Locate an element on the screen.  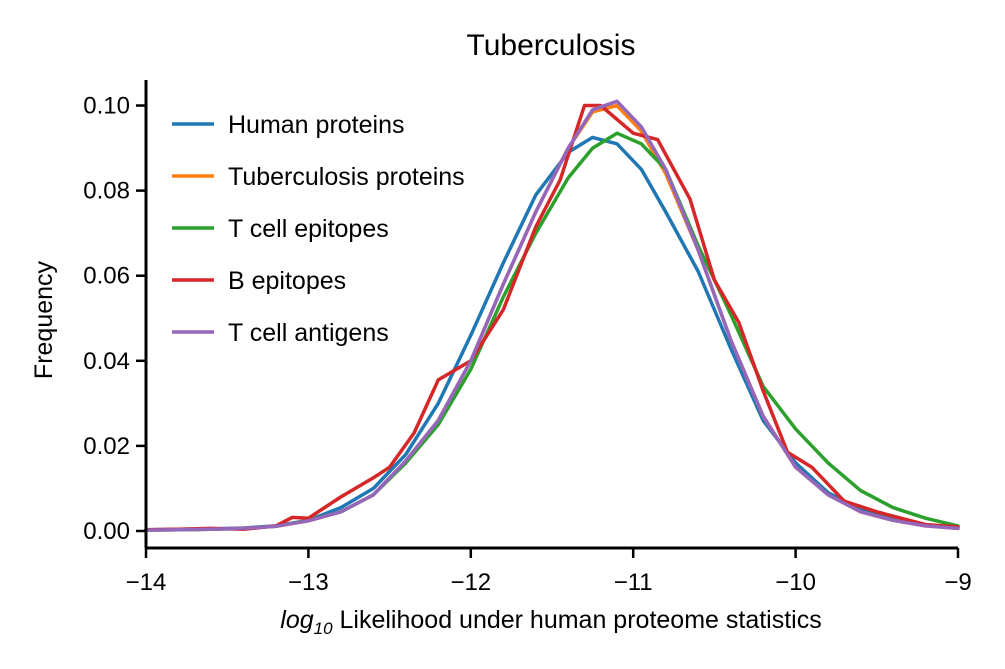
x-tick-label: −9 is located at coordinates (957, 582).